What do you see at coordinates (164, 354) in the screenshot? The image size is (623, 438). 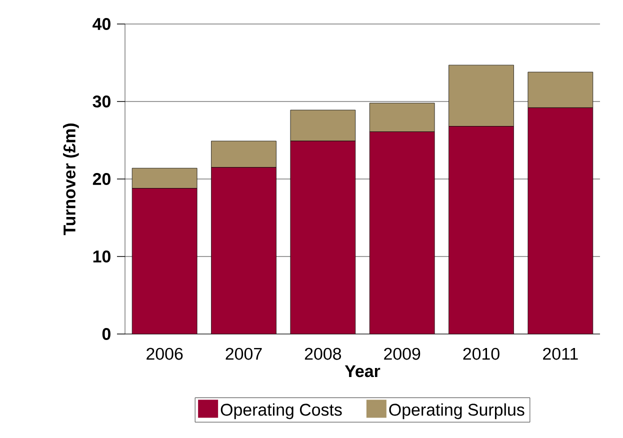 I see `x-tick-label: 2006` at bounding box center [164, 354].